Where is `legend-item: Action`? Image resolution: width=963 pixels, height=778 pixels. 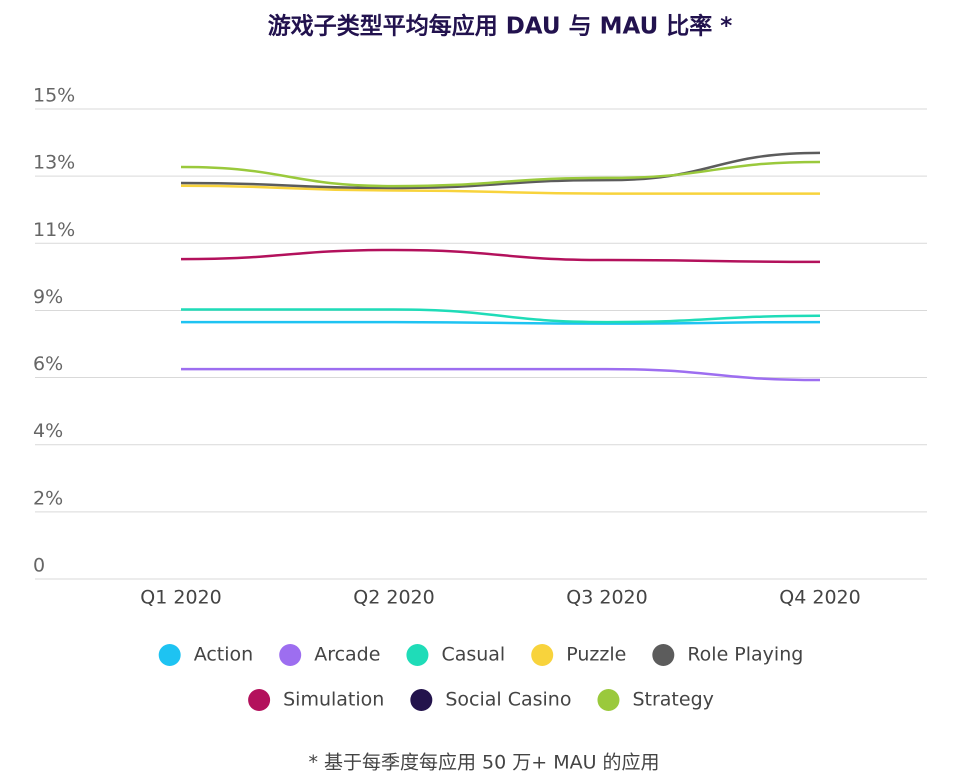 legend-item: Action is located at coordinates (206, 655).